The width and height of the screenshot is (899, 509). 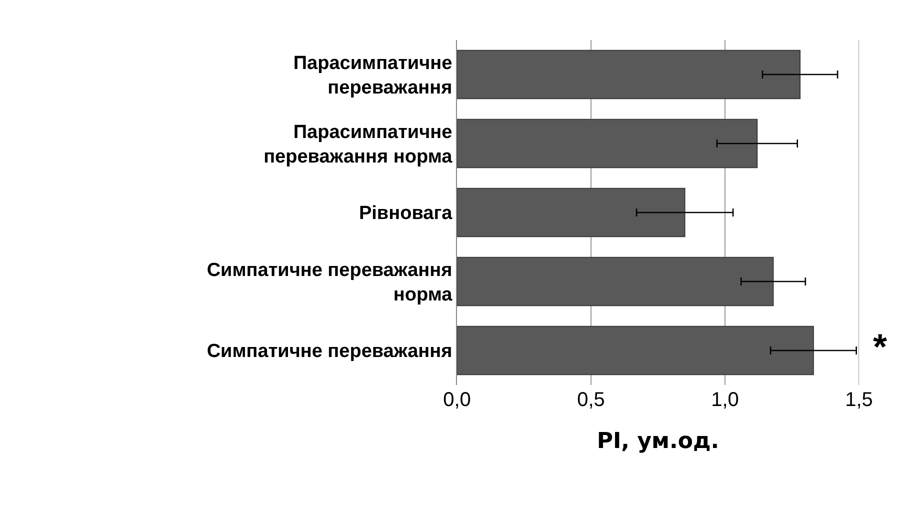 What do you see at coordinates (372, 75) in the screenshot?
I see `y-tick-label: Парасимпатичне переважання` at bounding box center [372, 75].